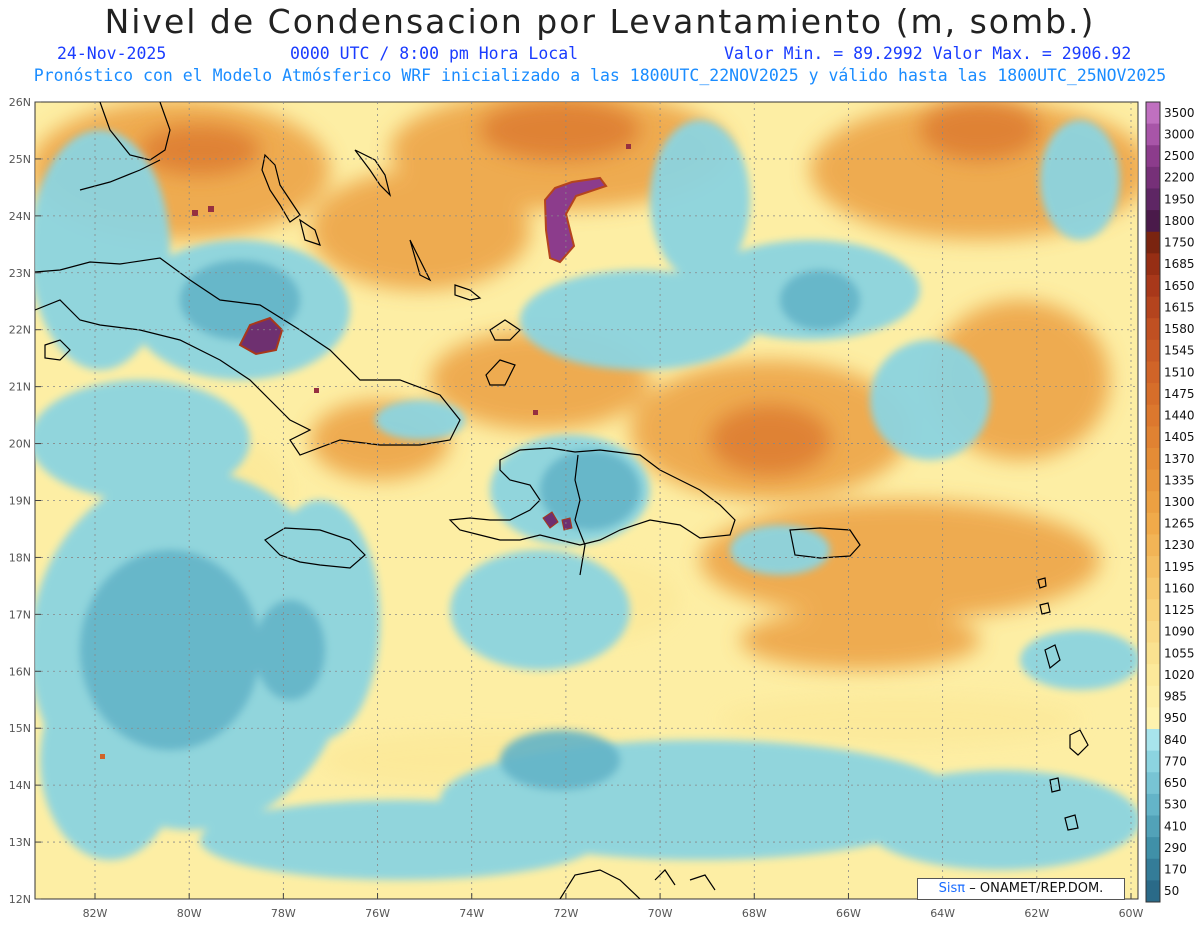  I want to click on forecast-time: 0000 UTC / 8:00 pm Hora Local, so click(434, 53).